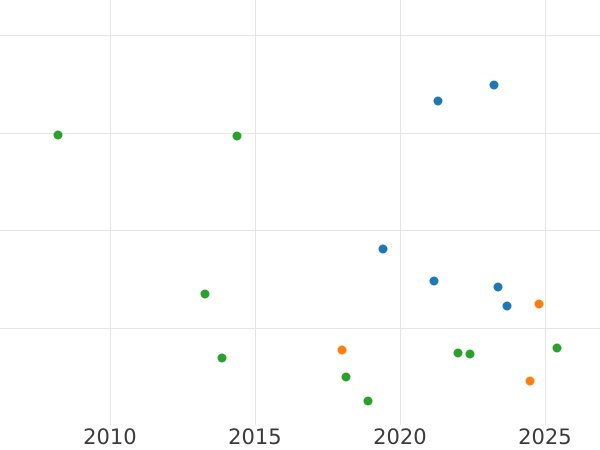 This screenshot has width=600, height=450. I want to click on x-tick-label-2015: 2015, so click(255, 437).